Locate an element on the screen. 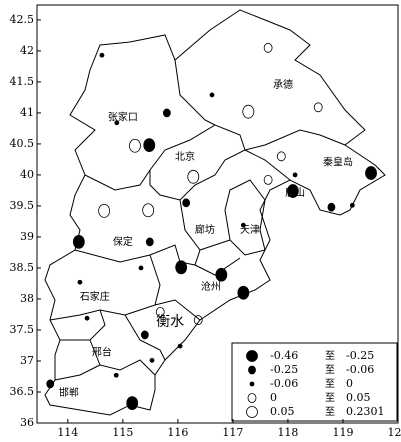 This screenshot has height=442, width=401. x-tick-label: 120 is located at coordinates (394, 432).